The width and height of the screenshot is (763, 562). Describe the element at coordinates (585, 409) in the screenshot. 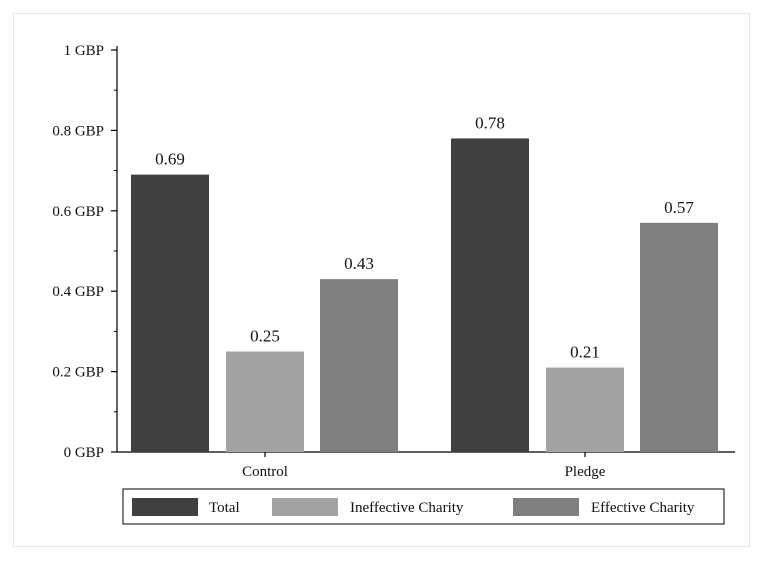

I see `bar-ineffective-charity-pledge` at that location.